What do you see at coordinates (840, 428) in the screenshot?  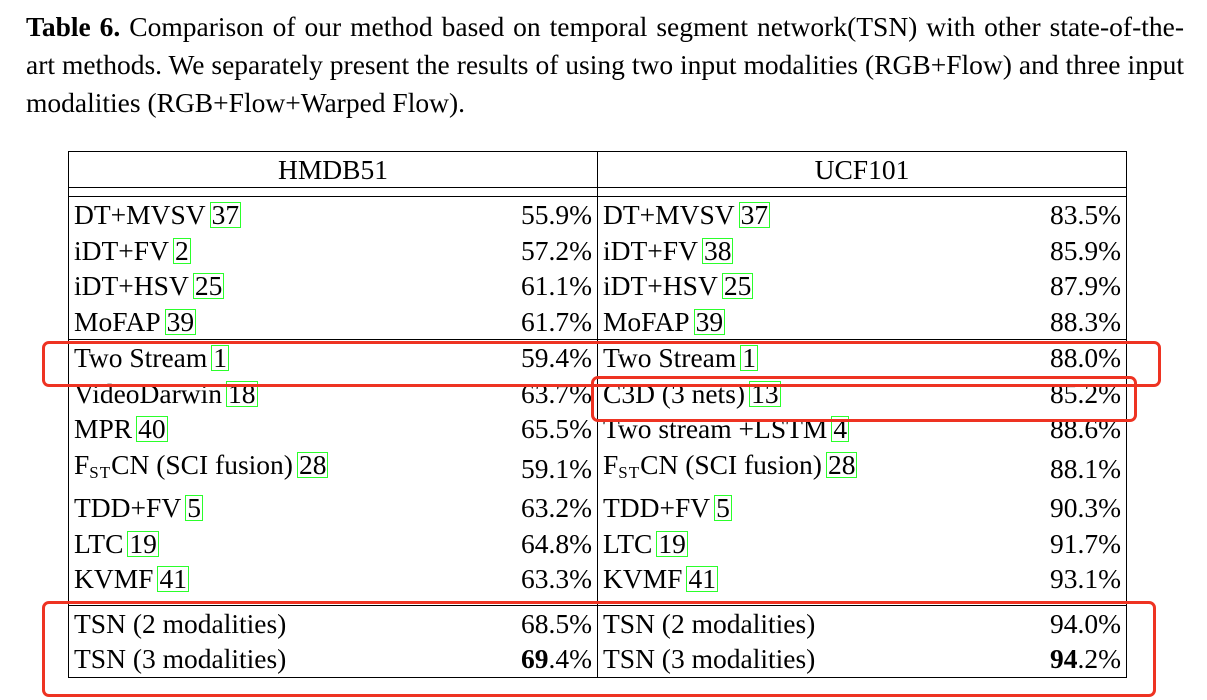 I see `citation-link: 4` at bounding box center [840, 428].